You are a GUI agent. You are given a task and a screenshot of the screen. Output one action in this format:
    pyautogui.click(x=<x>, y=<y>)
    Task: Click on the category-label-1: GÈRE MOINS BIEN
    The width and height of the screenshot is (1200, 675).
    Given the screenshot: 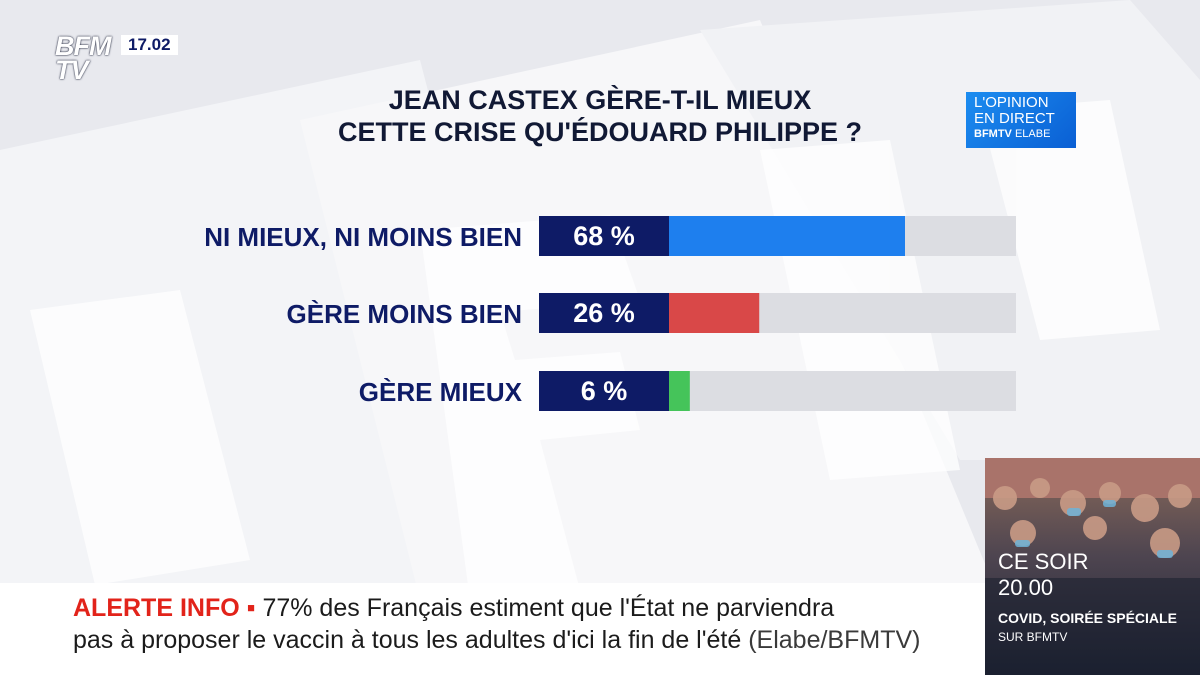 What is the action you would take?
    pyautogui.click(x=404, y=314)
    